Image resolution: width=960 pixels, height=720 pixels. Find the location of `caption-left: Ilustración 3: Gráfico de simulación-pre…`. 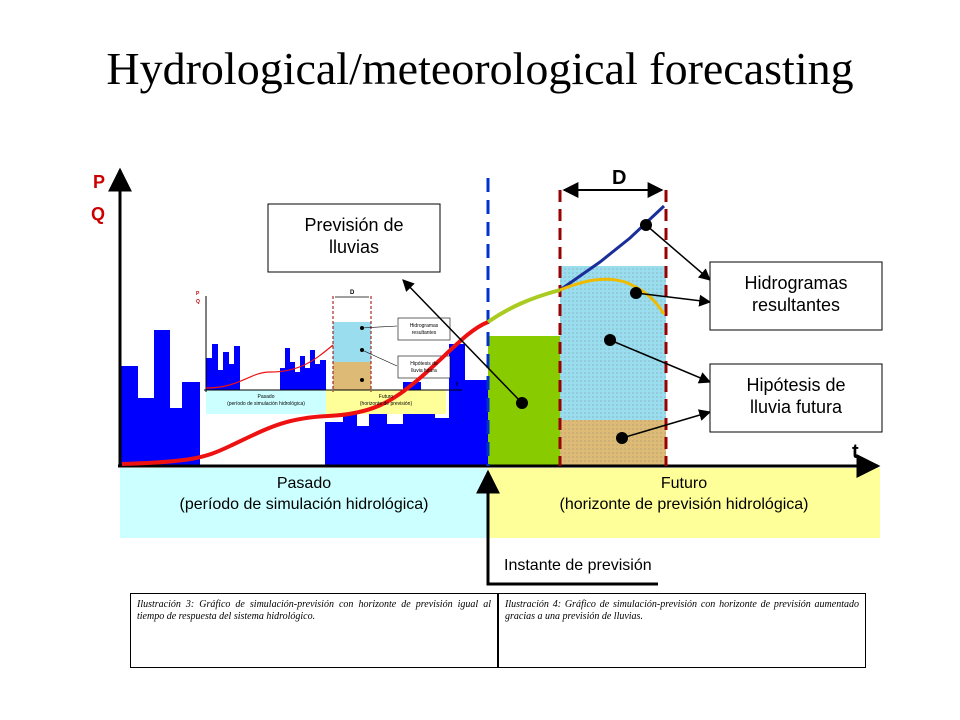

caption-left: Ilustración 3: Gráfico de simulación-pre… is located at coordinates (314, 630).